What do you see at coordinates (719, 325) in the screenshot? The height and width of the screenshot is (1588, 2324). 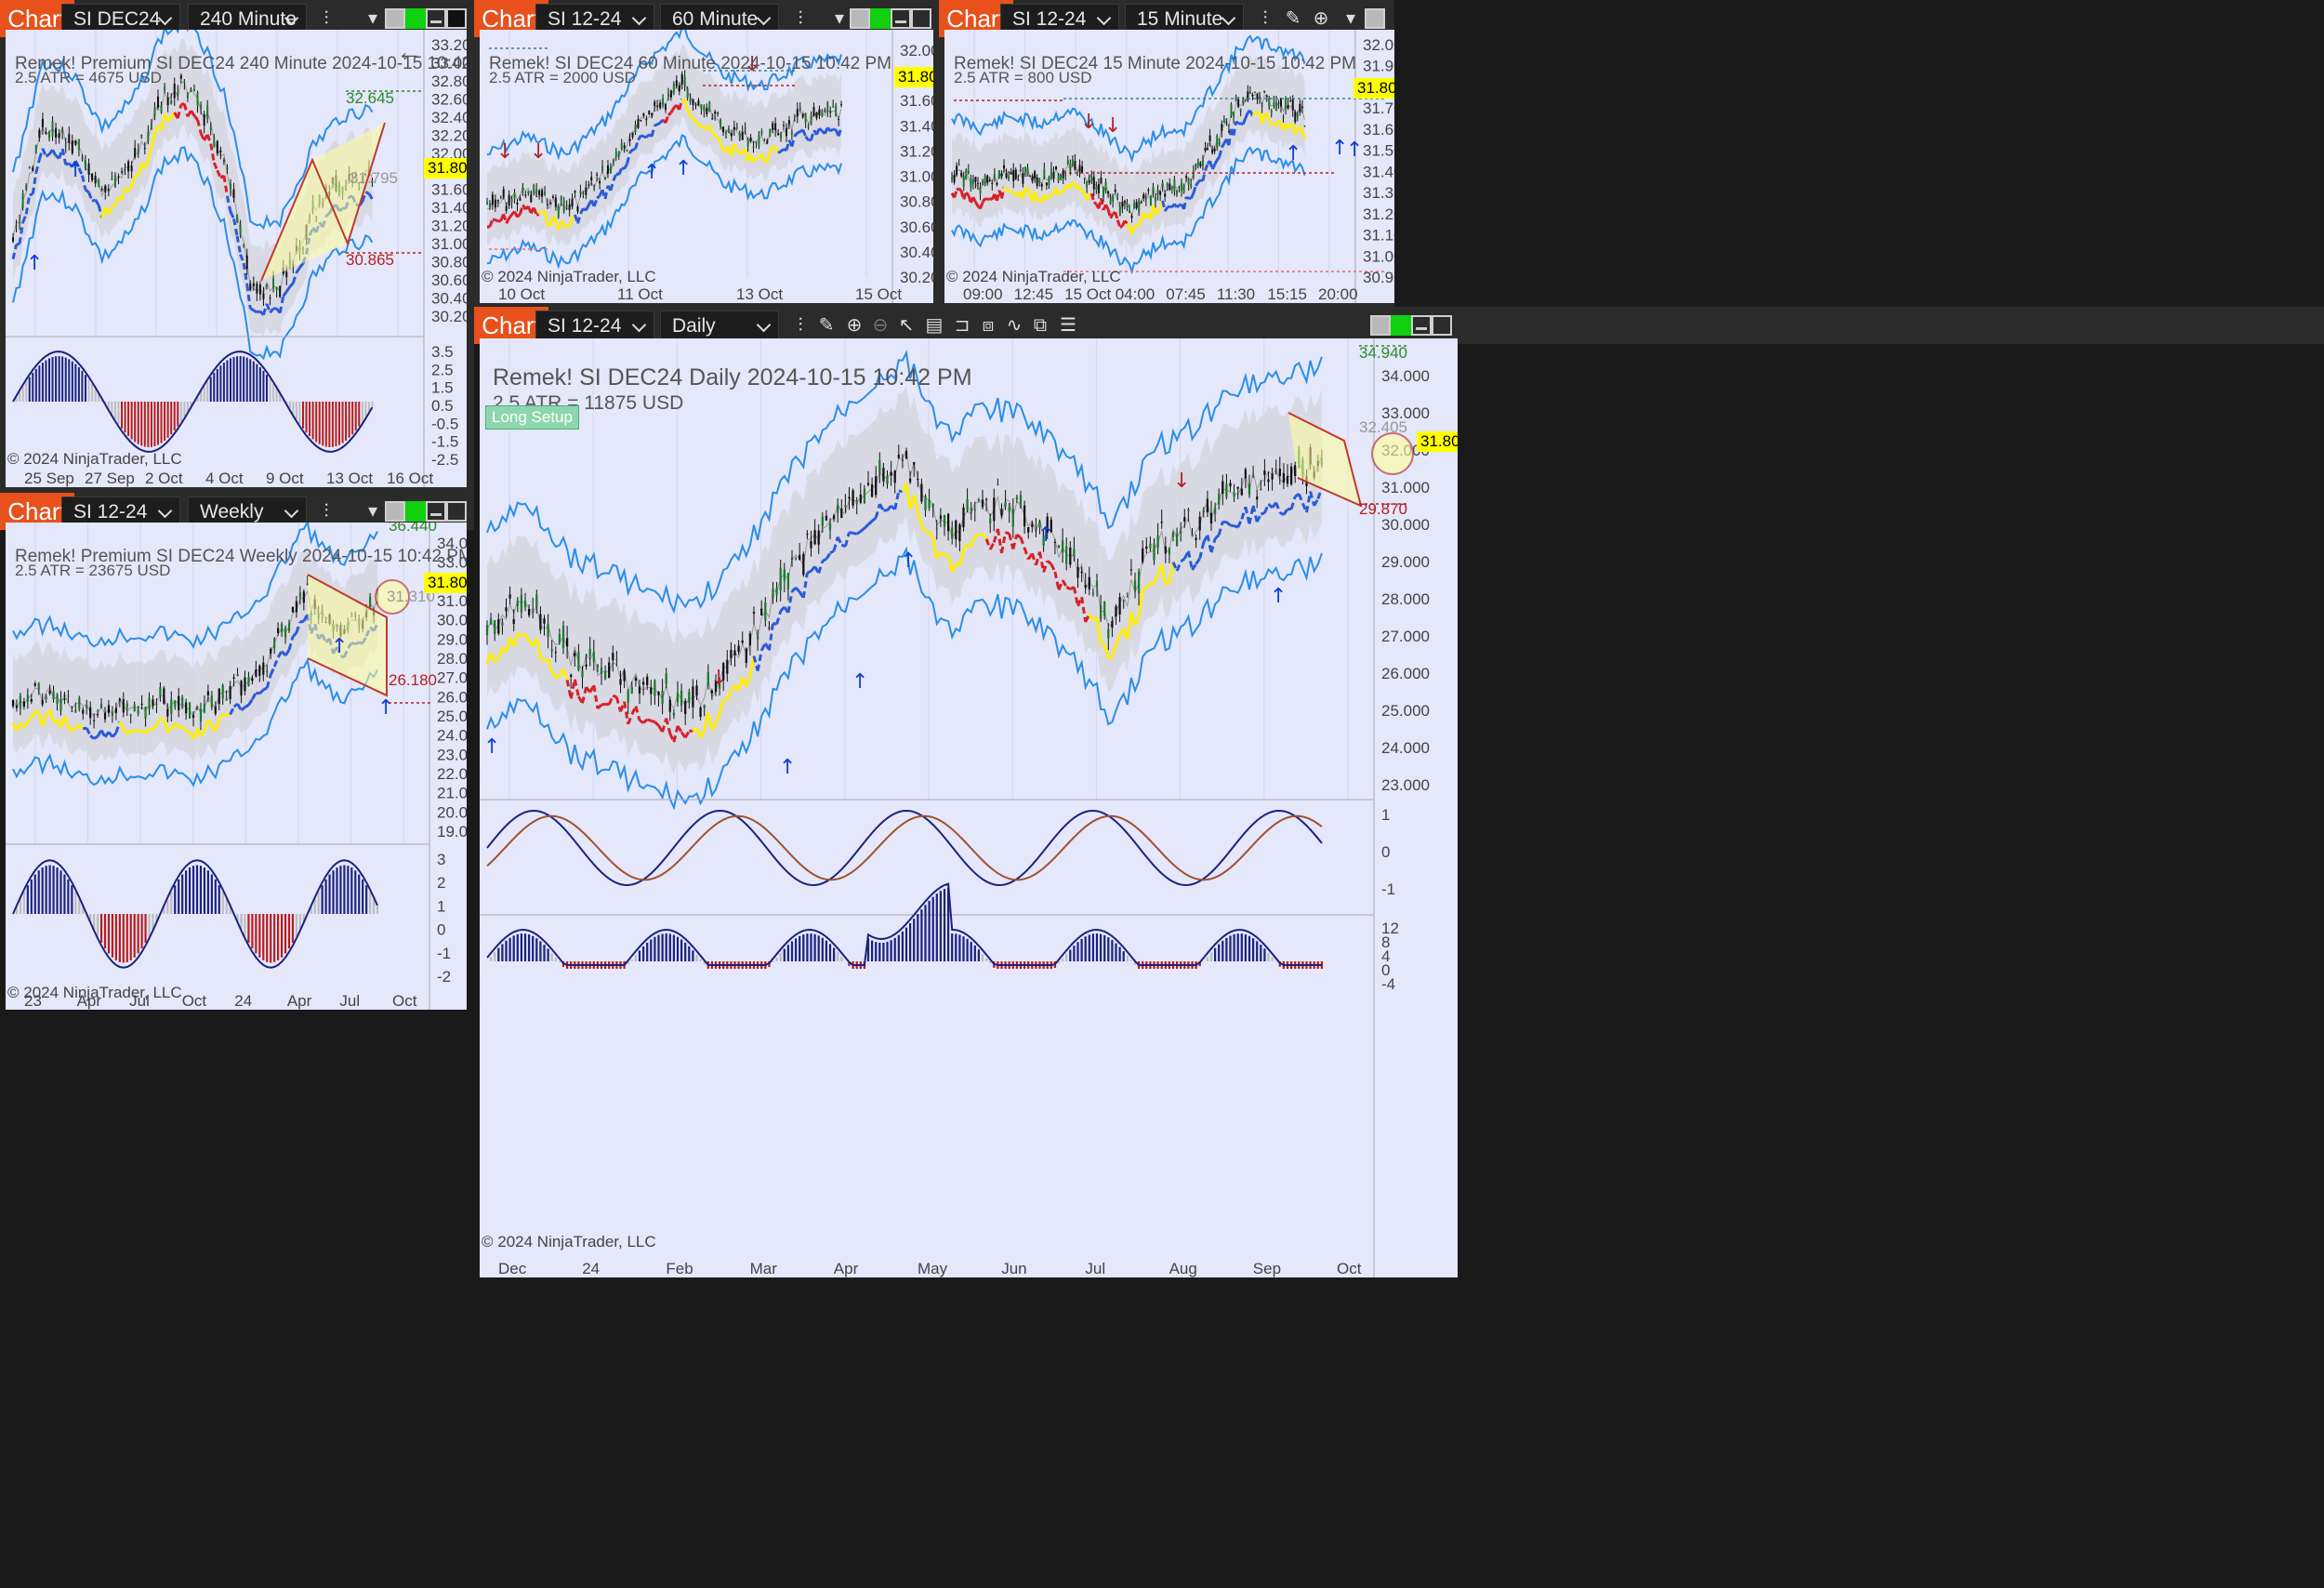 I see `interval-selector: Daily` at bounding box center [719, 325].